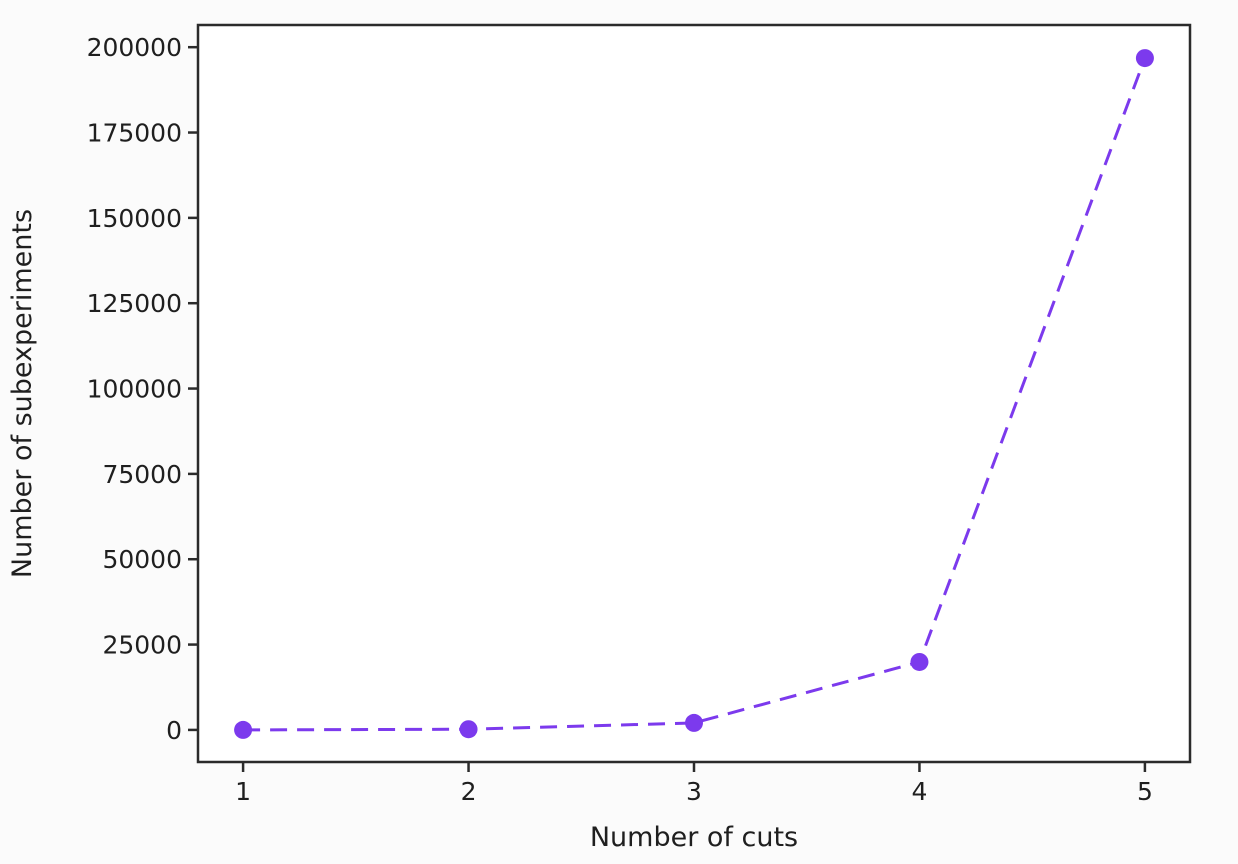 The image size is (1238, 864). Describe the element at coordinates (134, 47) in the screenshot. I see `y-tick-label: 200000` at that location.